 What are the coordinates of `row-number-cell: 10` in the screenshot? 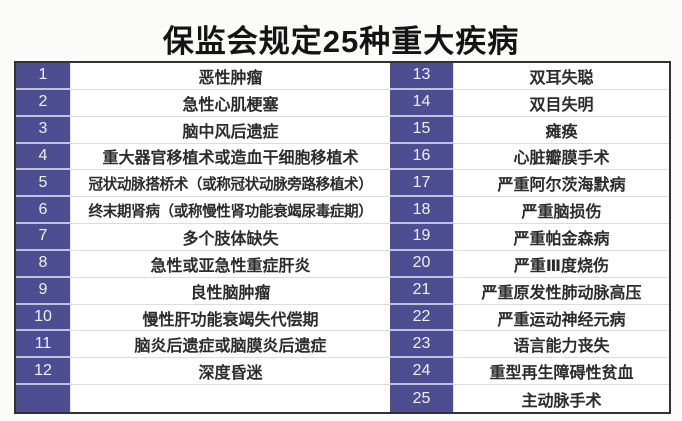 It's located at (43, 318).